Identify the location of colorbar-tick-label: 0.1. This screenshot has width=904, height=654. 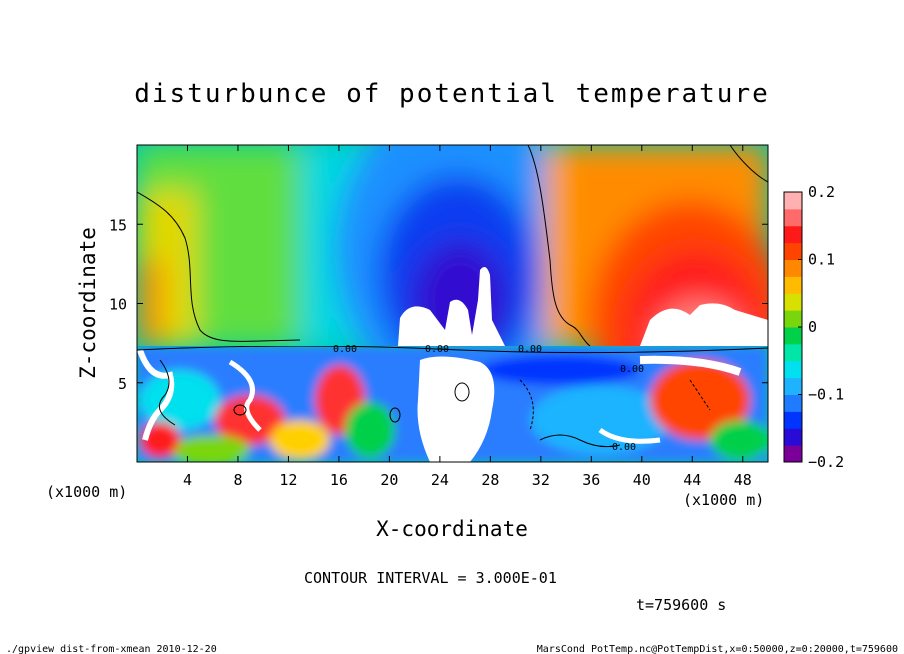
(821, 260).